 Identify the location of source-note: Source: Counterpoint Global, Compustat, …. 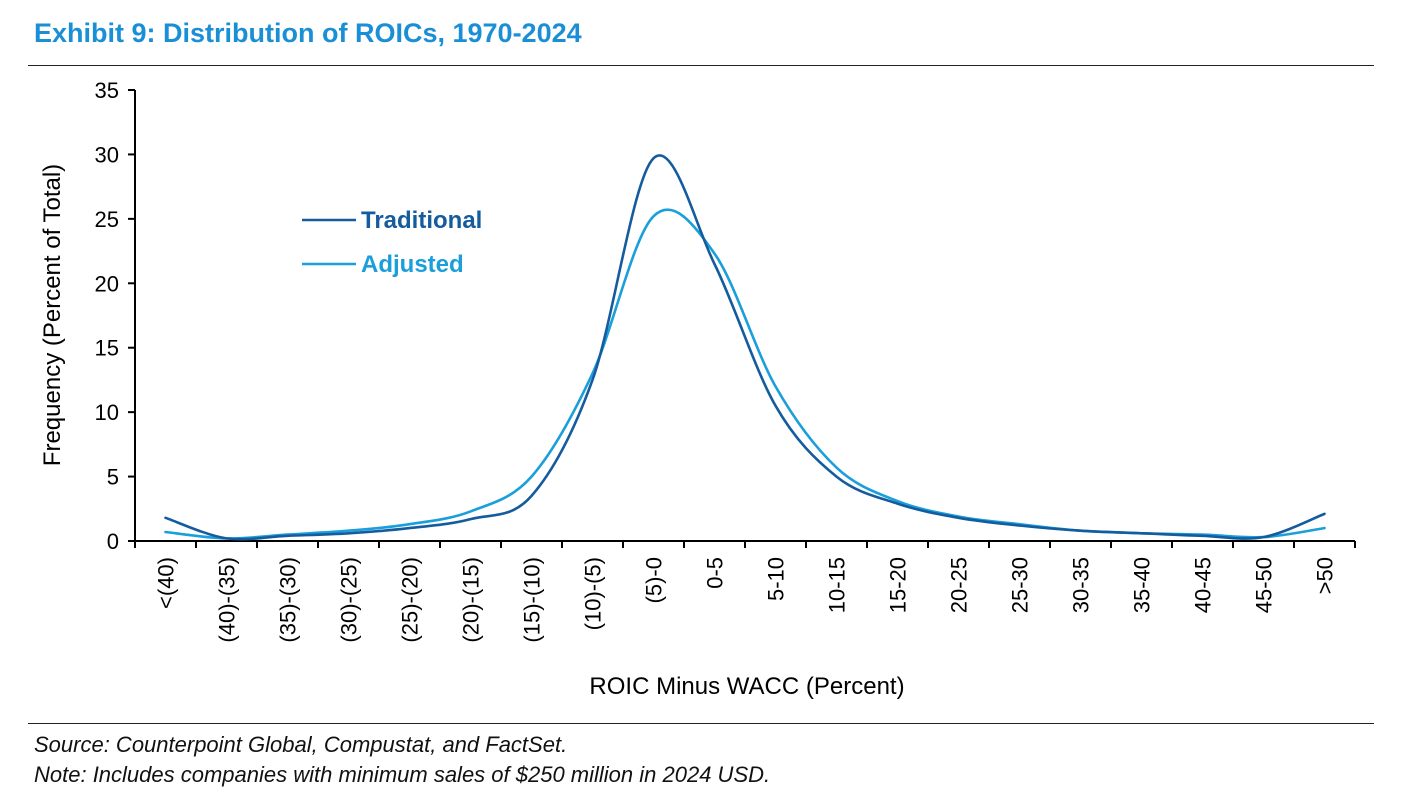
(301, 744).